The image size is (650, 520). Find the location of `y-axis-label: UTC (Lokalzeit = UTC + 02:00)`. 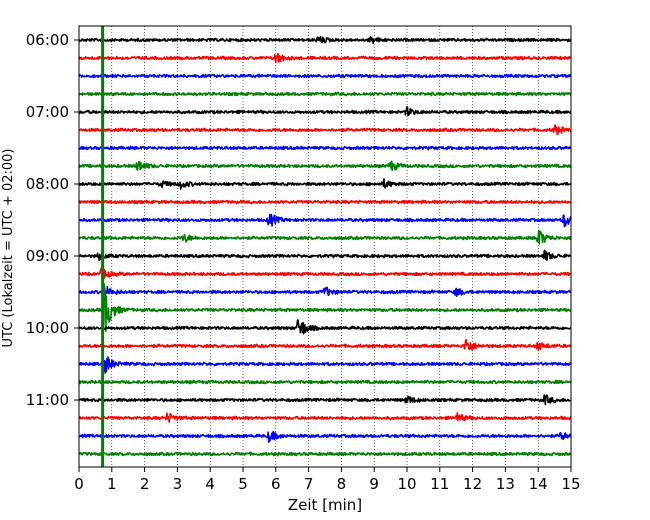

y-axis-label: UTC (Lokalzeit = UTC + 02:00) is located at coordinates (8, 248).